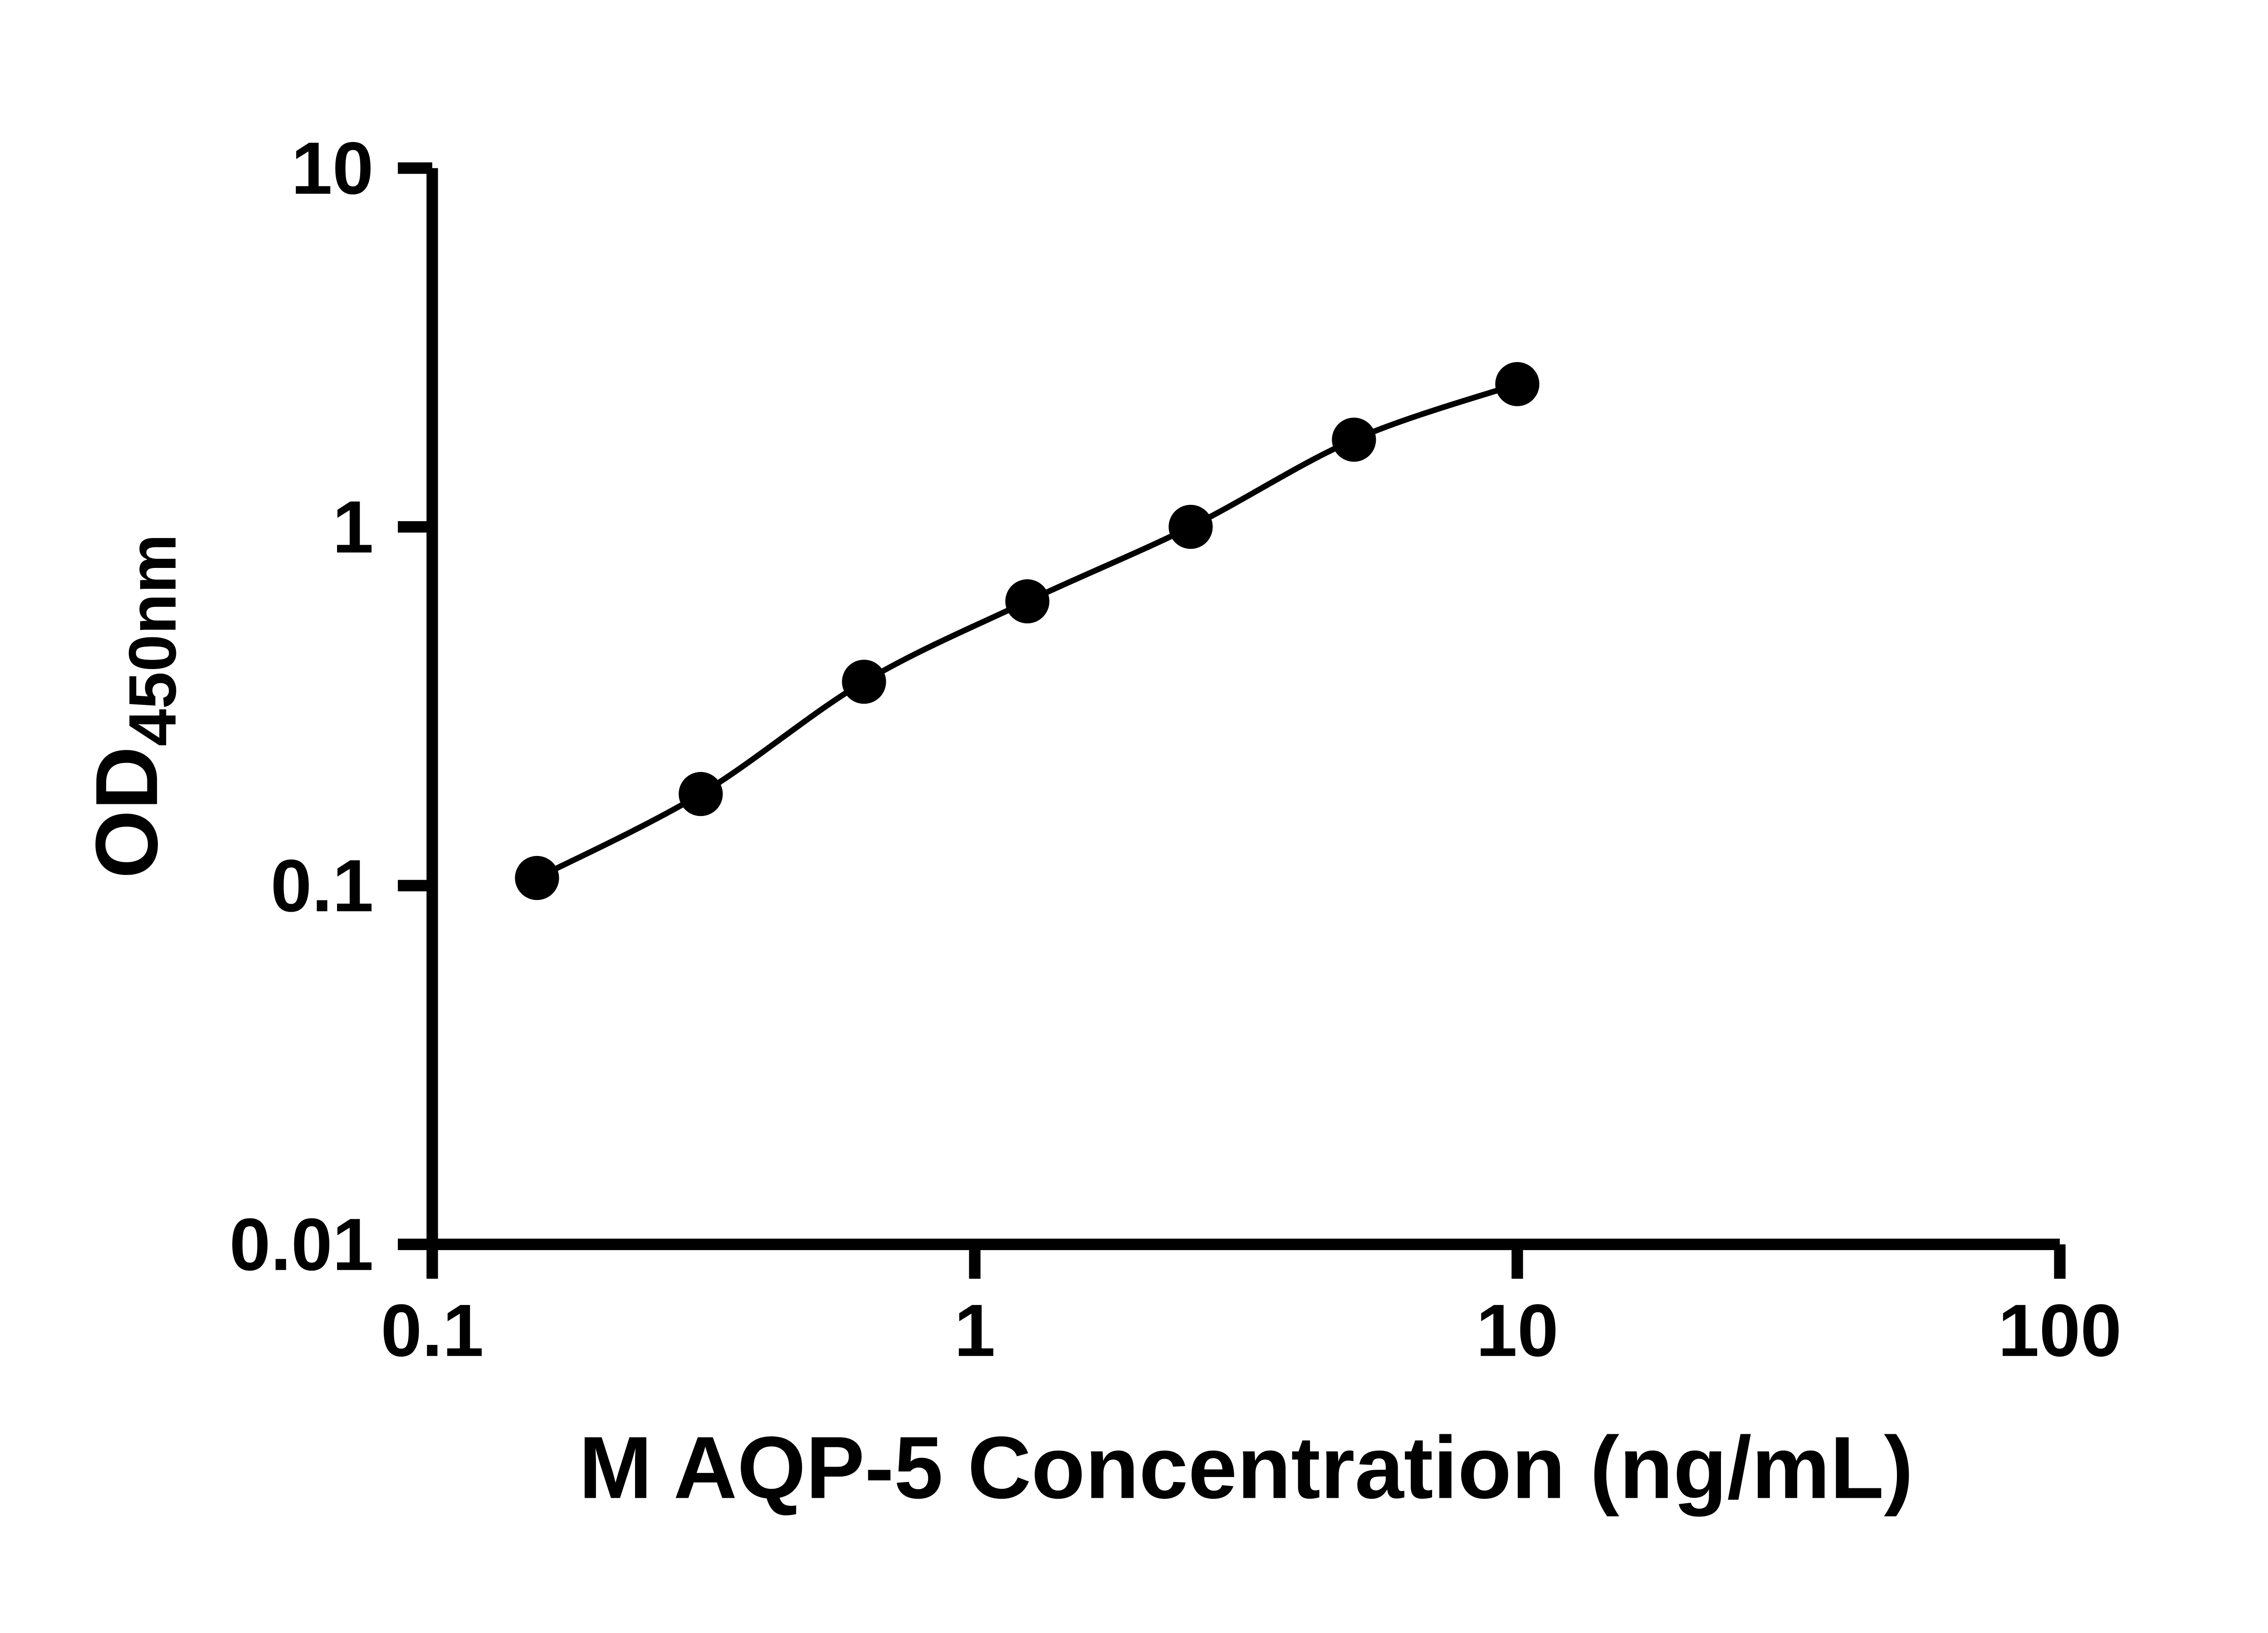 This screenshot has height=1633, width=2268. Describe the element at coordinates (1246, 1467) in the screenshot. I see `x-axis-title: M AQP-5 Concentration (ng/mL)` at that location.